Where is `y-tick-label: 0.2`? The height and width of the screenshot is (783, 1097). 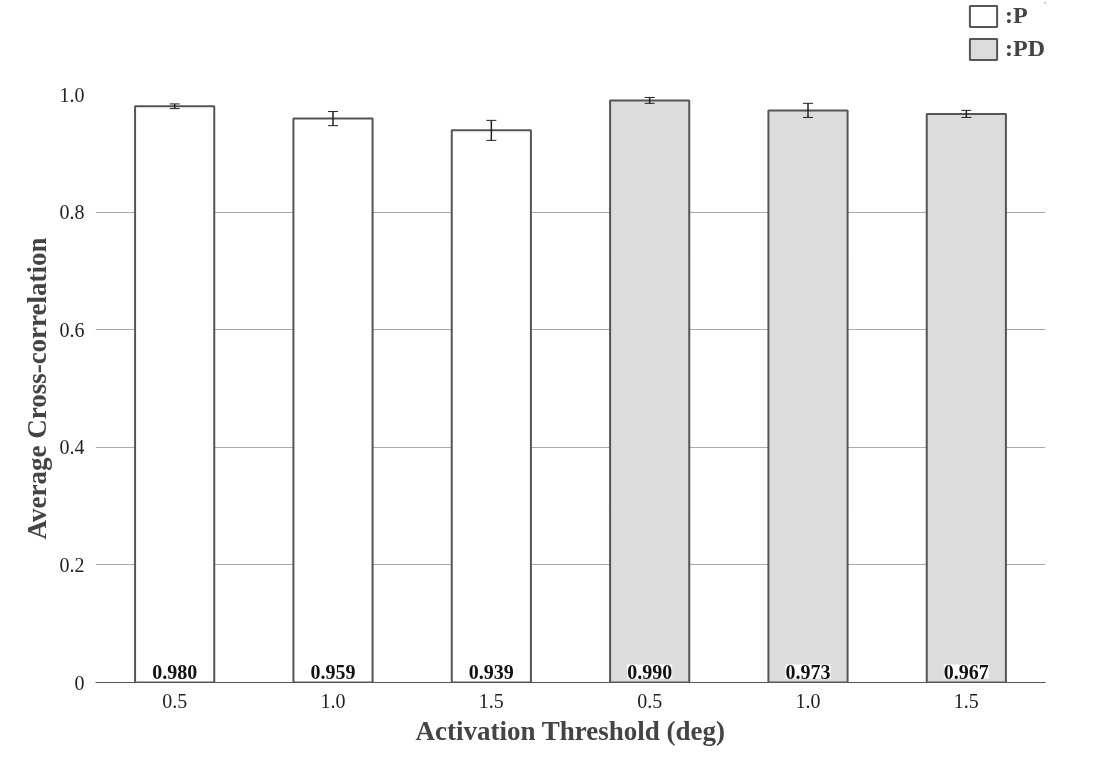 y-tick-label: 0.2 is located at coordinates (72, 564).